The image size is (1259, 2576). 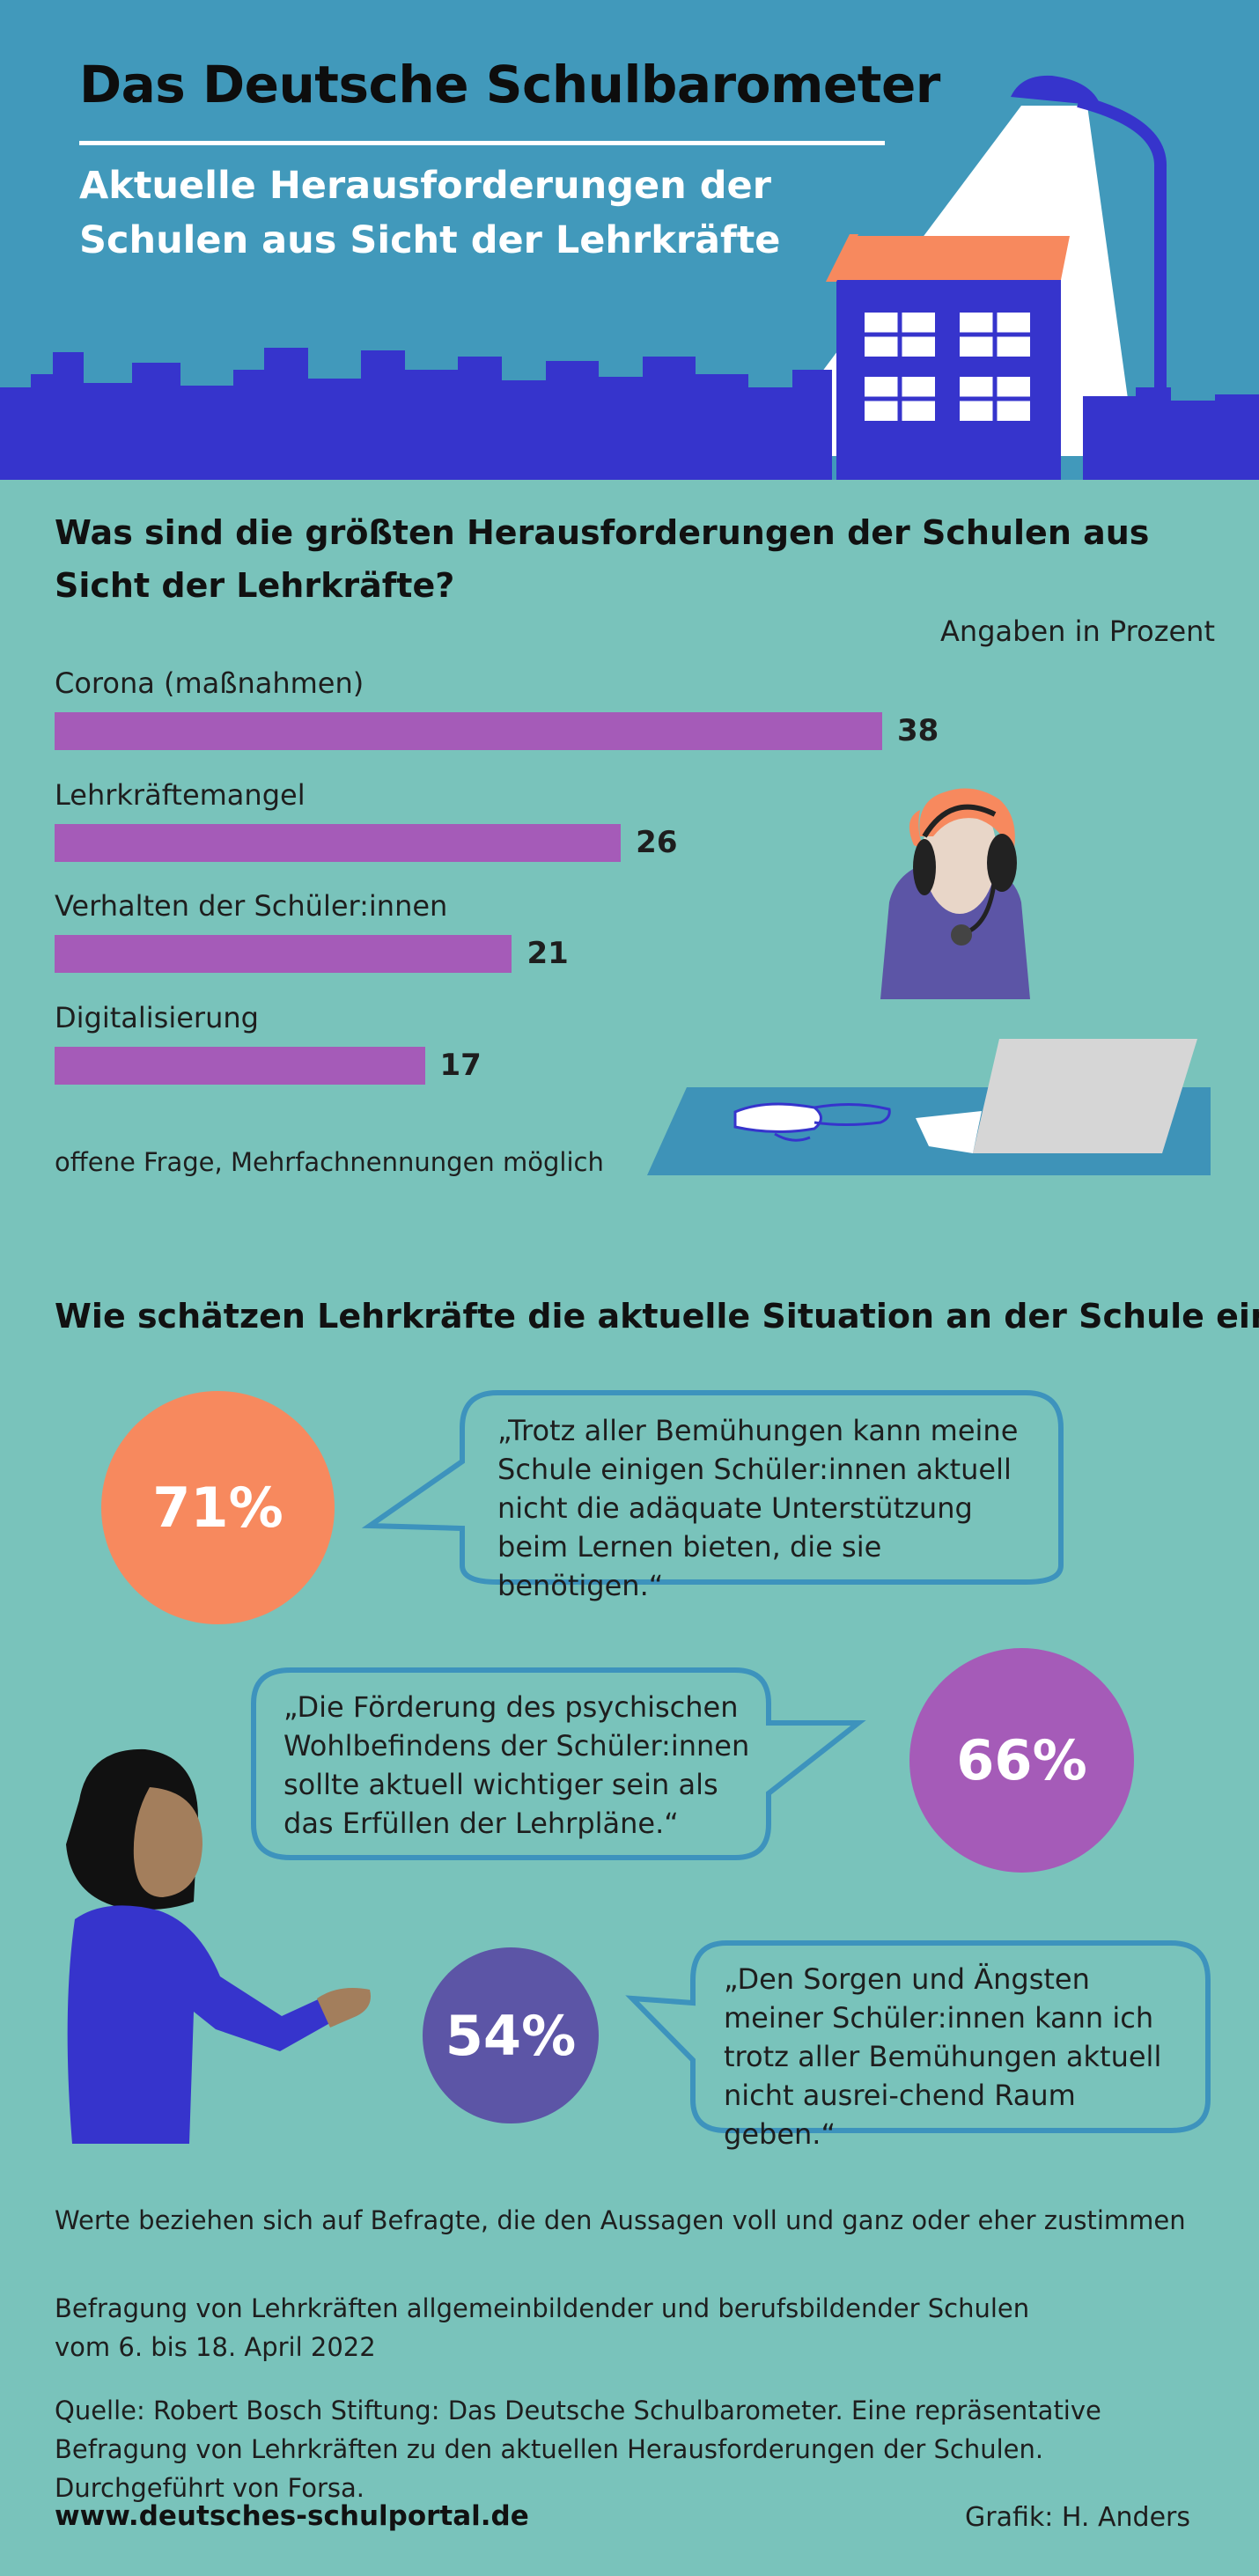 What do you see at coordinates (167, 1842) in the screenshot?
I see `person-face` at bounding box center [167, 1842].